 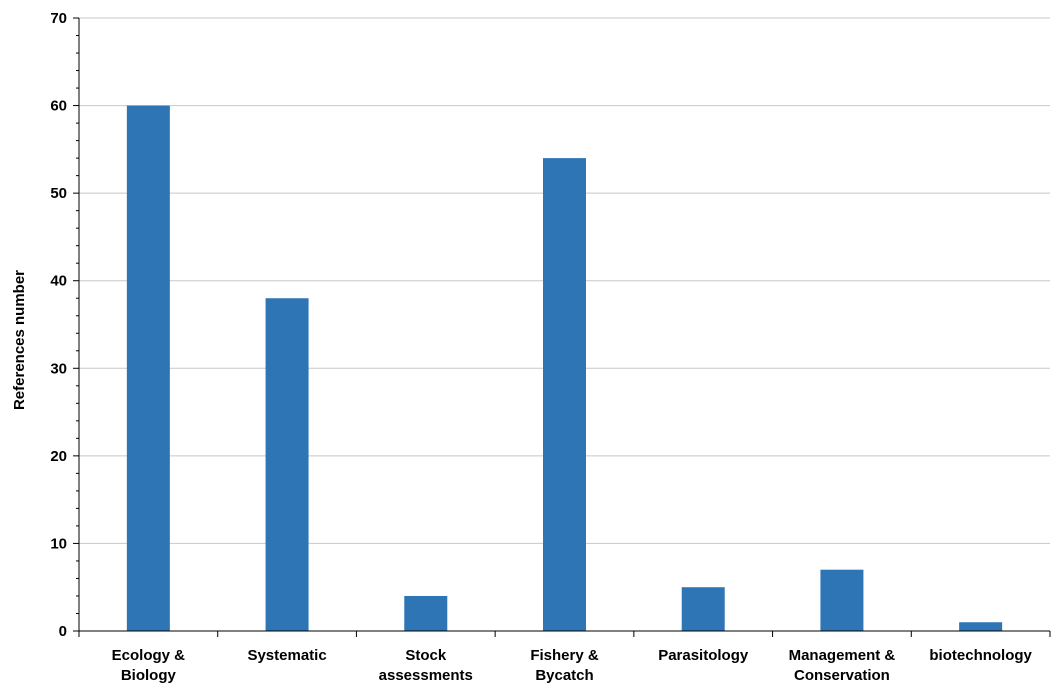 I want to click on x-tick-label-line: biotechnology, so click(x=980, y=655).